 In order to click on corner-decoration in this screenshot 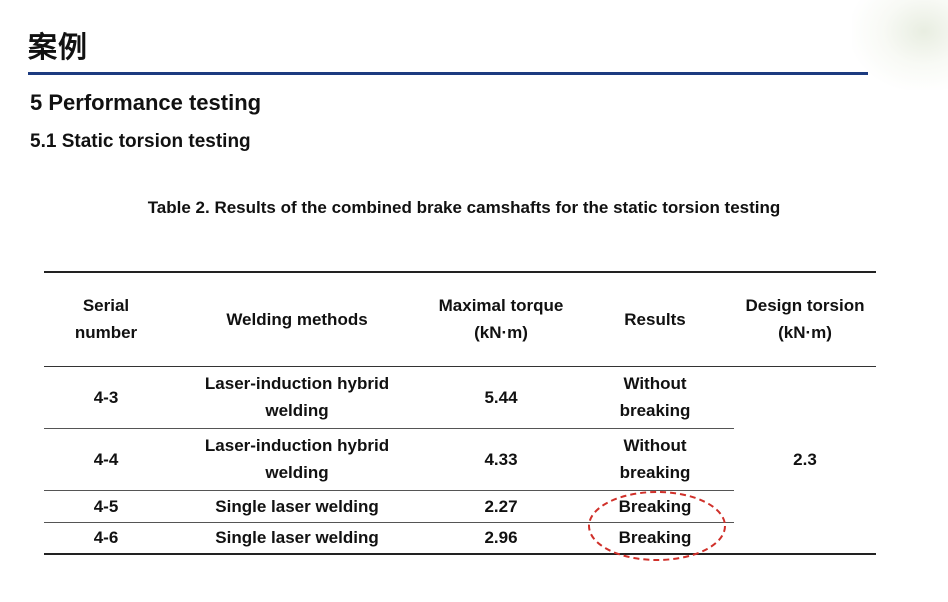, I will do `click(900, 45)`.